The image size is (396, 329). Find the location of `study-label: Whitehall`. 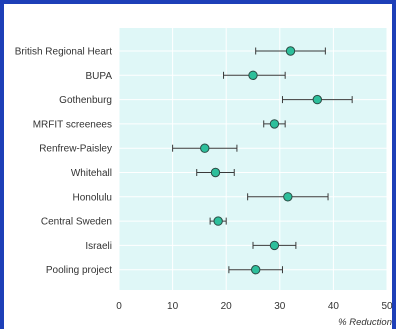

study-label: Whitehall is located at coordinates (91, 173).